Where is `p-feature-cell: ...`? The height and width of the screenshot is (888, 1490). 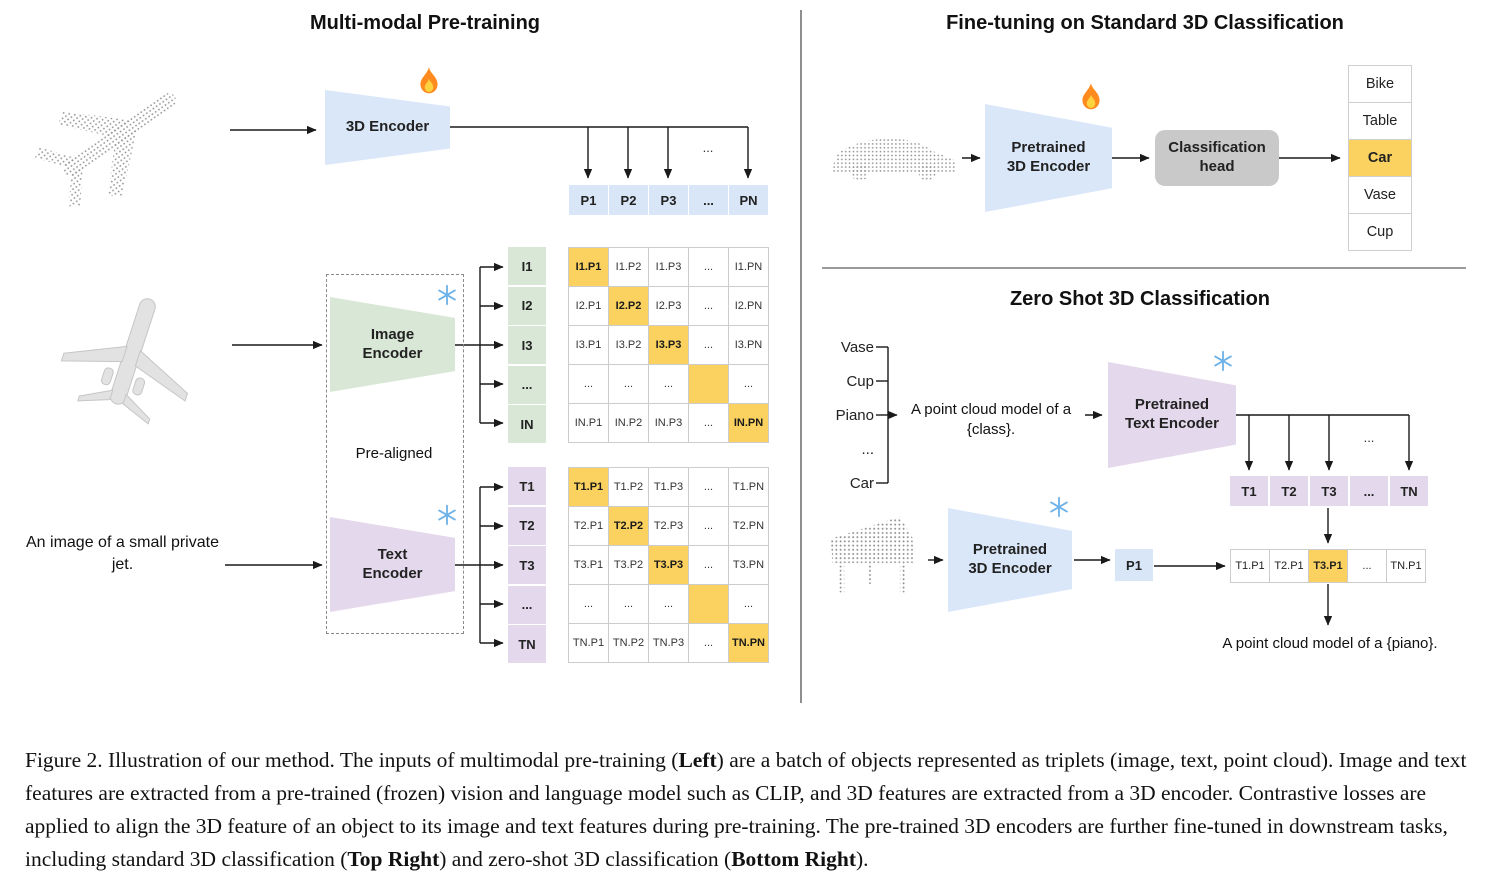
p-feature-cell: ... is located at coordinates (708, 200).